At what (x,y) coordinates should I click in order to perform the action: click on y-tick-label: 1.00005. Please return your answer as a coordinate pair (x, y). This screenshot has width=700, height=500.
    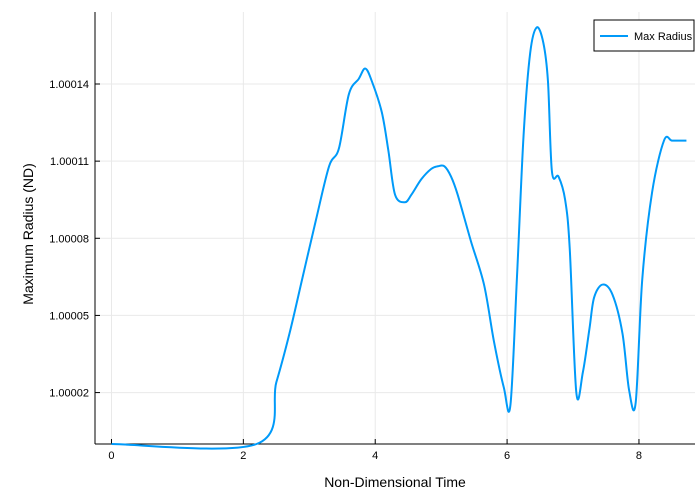
    Looking at the image, I should click on (69, 316).